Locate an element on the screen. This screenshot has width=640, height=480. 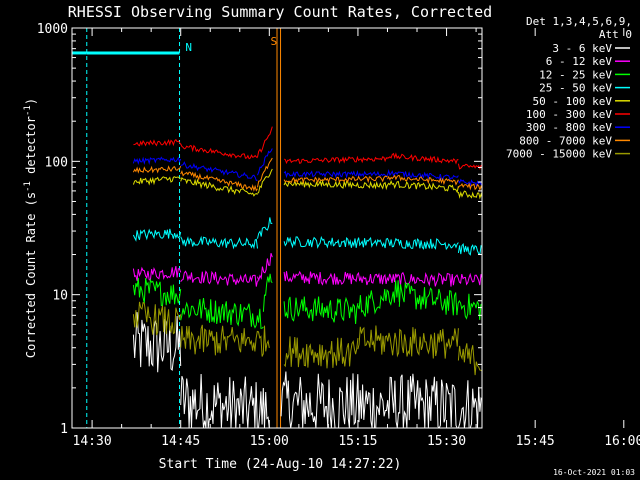
x-axis-label: Start Time (24-Aug-10 14:27:22) is located at coordinates (280, 464).